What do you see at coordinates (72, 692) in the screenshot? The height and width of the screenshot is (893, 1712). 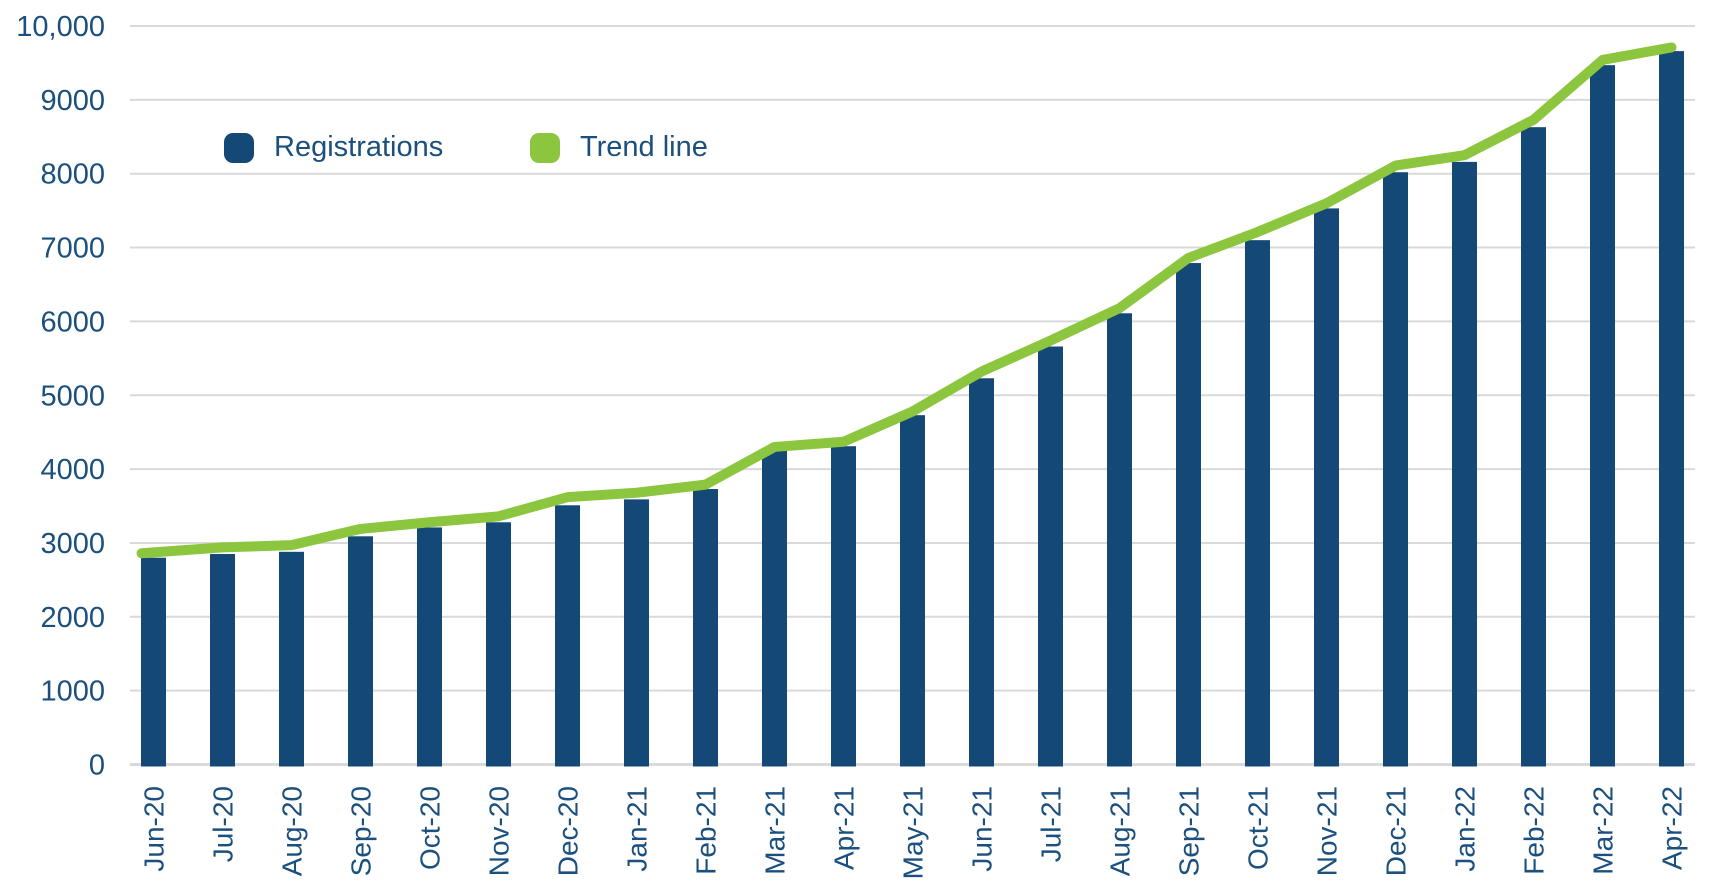 I see `y-tick-label: 1000` at bounding box center [72, 692].